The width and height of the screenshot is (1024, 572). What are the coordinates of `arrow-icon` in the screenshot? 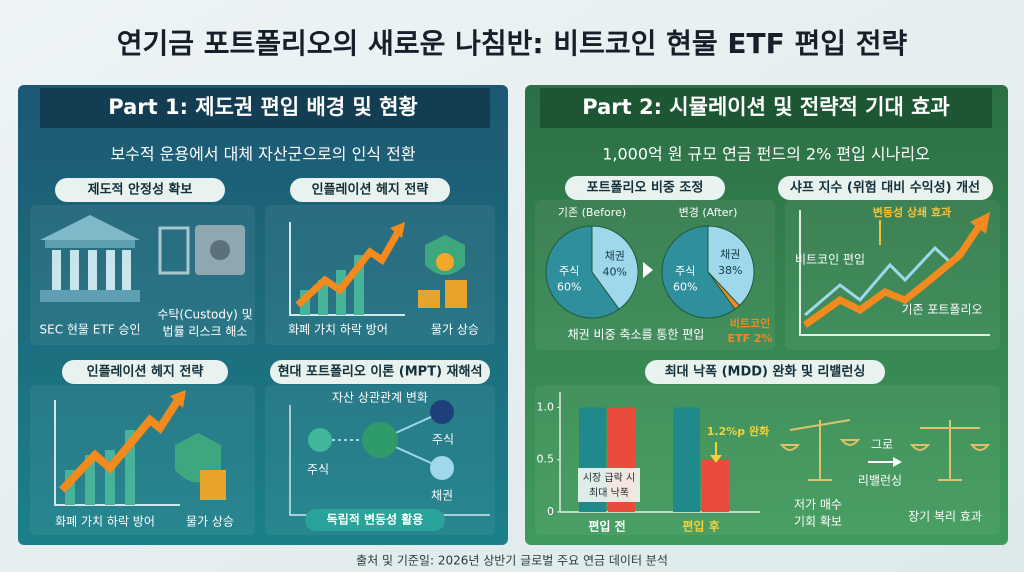 It's located at (648, 270).